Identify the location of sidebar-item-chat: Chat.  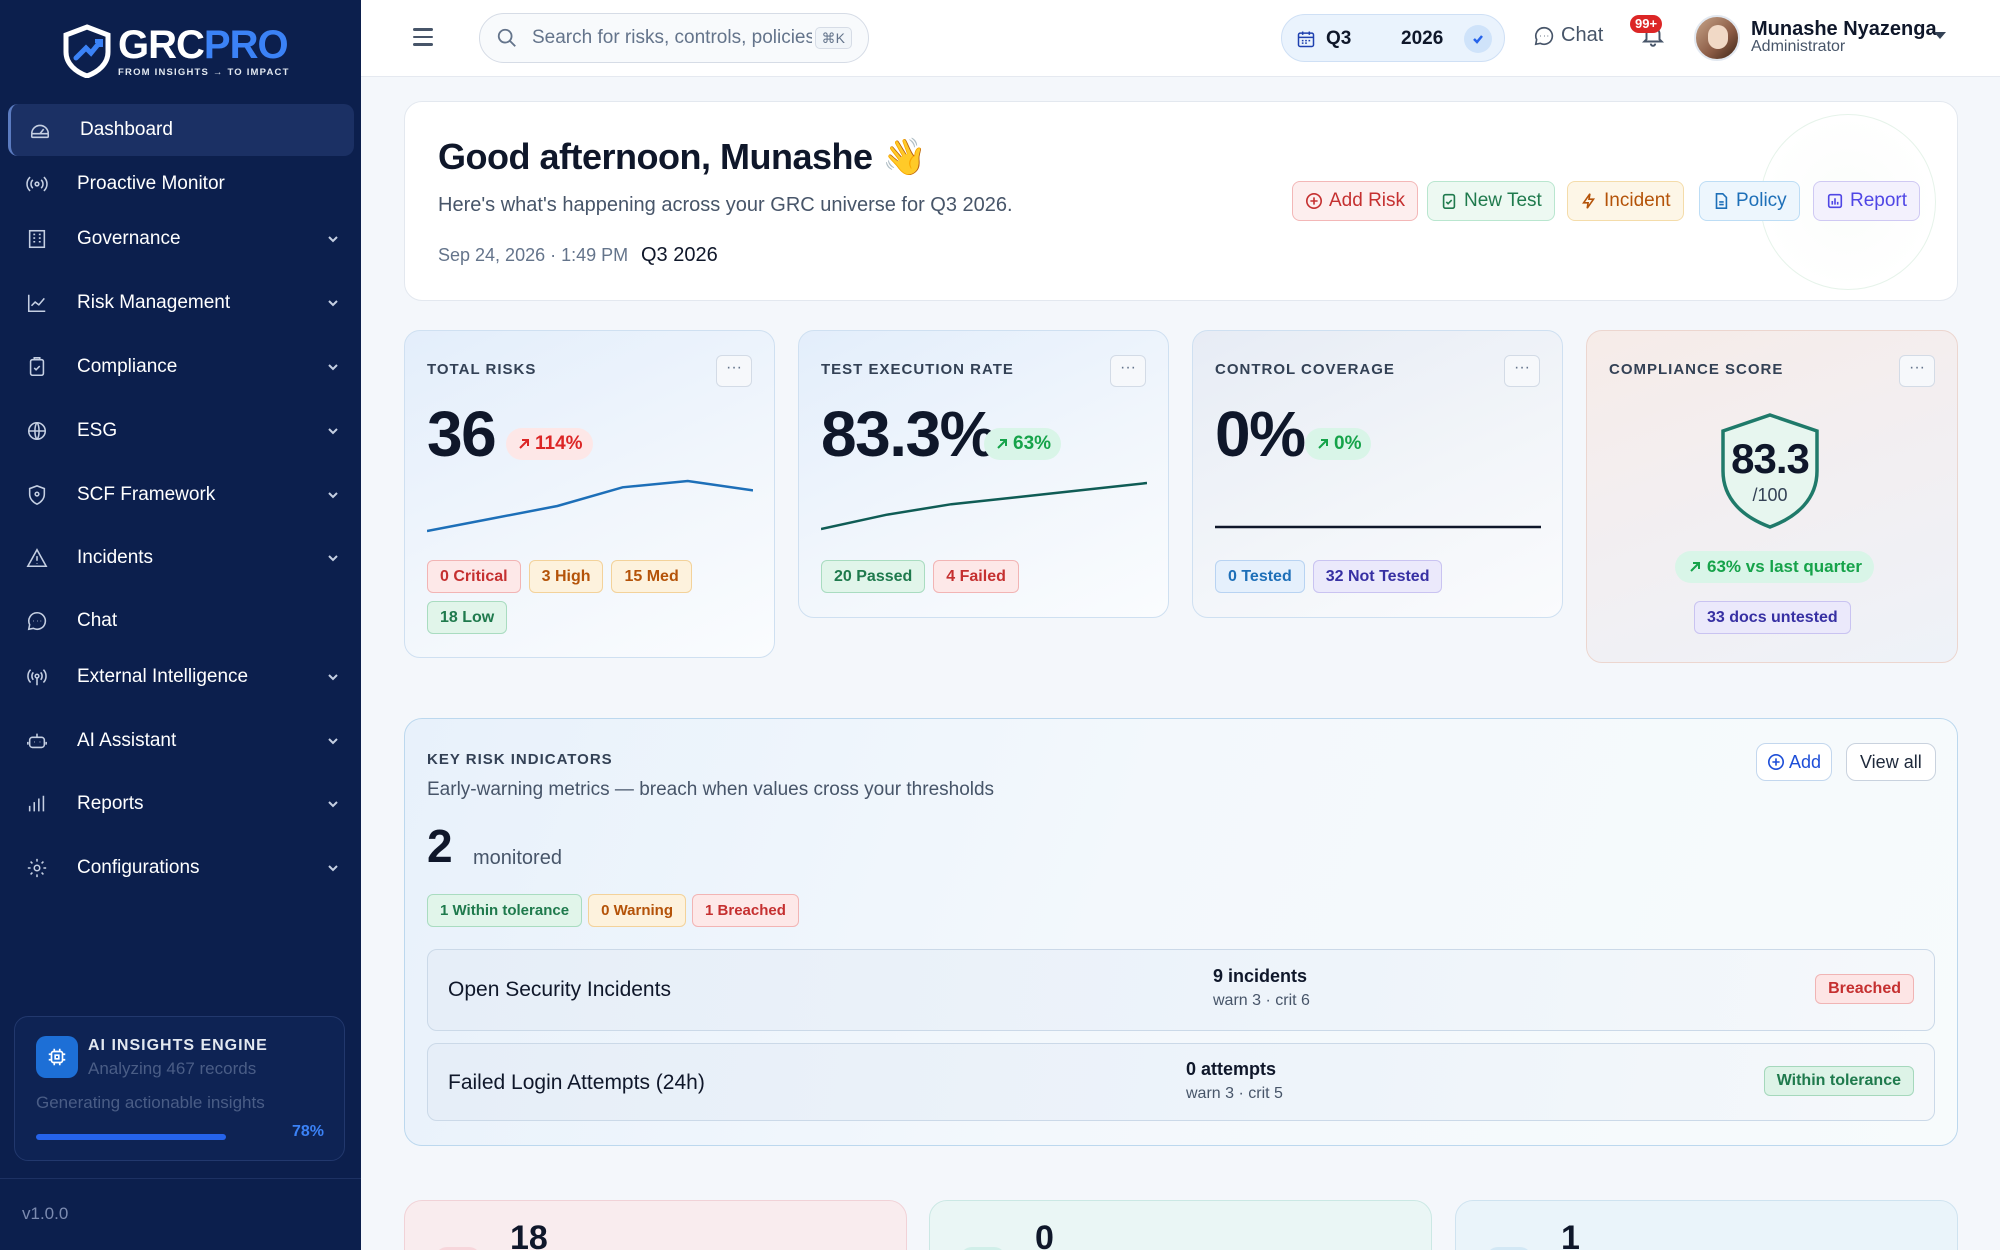
(181, 621).